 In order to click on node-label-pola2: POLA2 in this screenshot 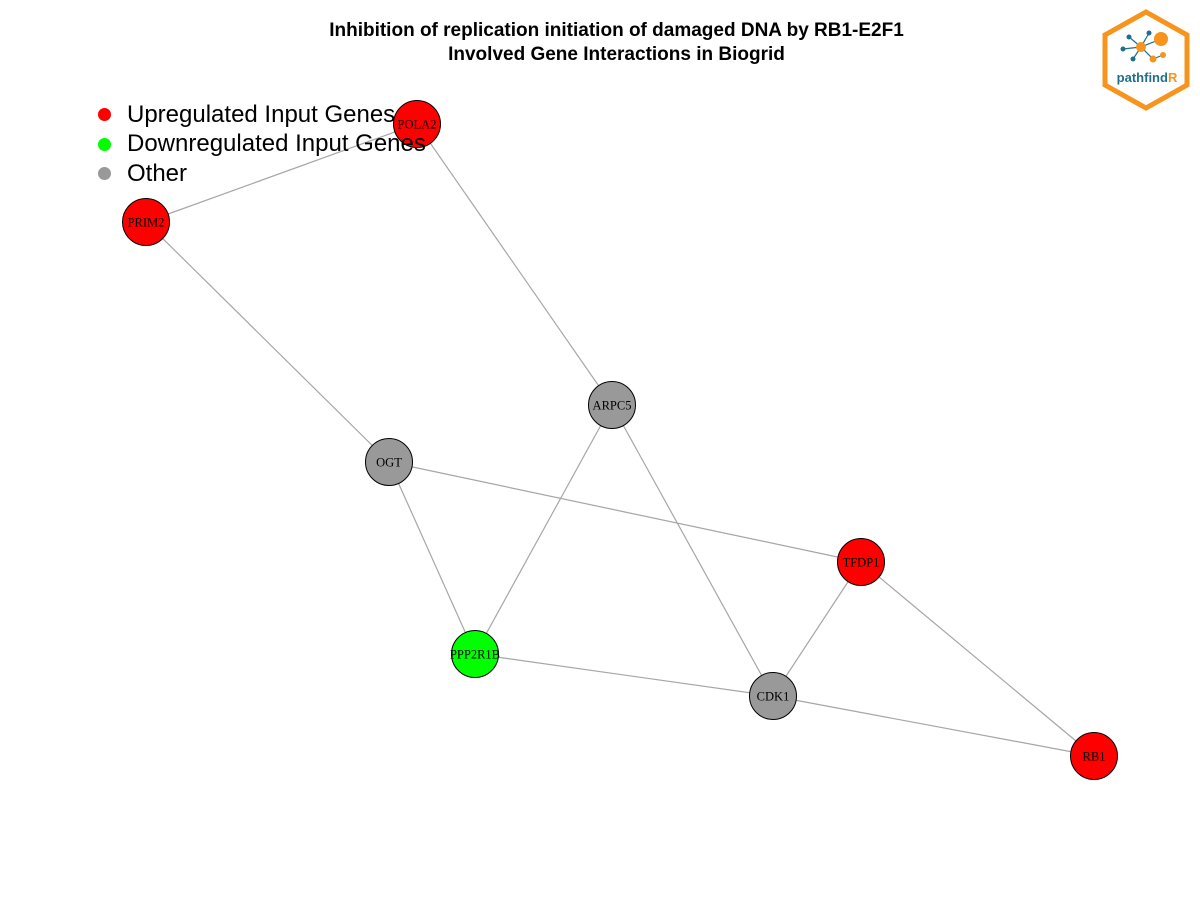, I will do `click(417, 125)`.